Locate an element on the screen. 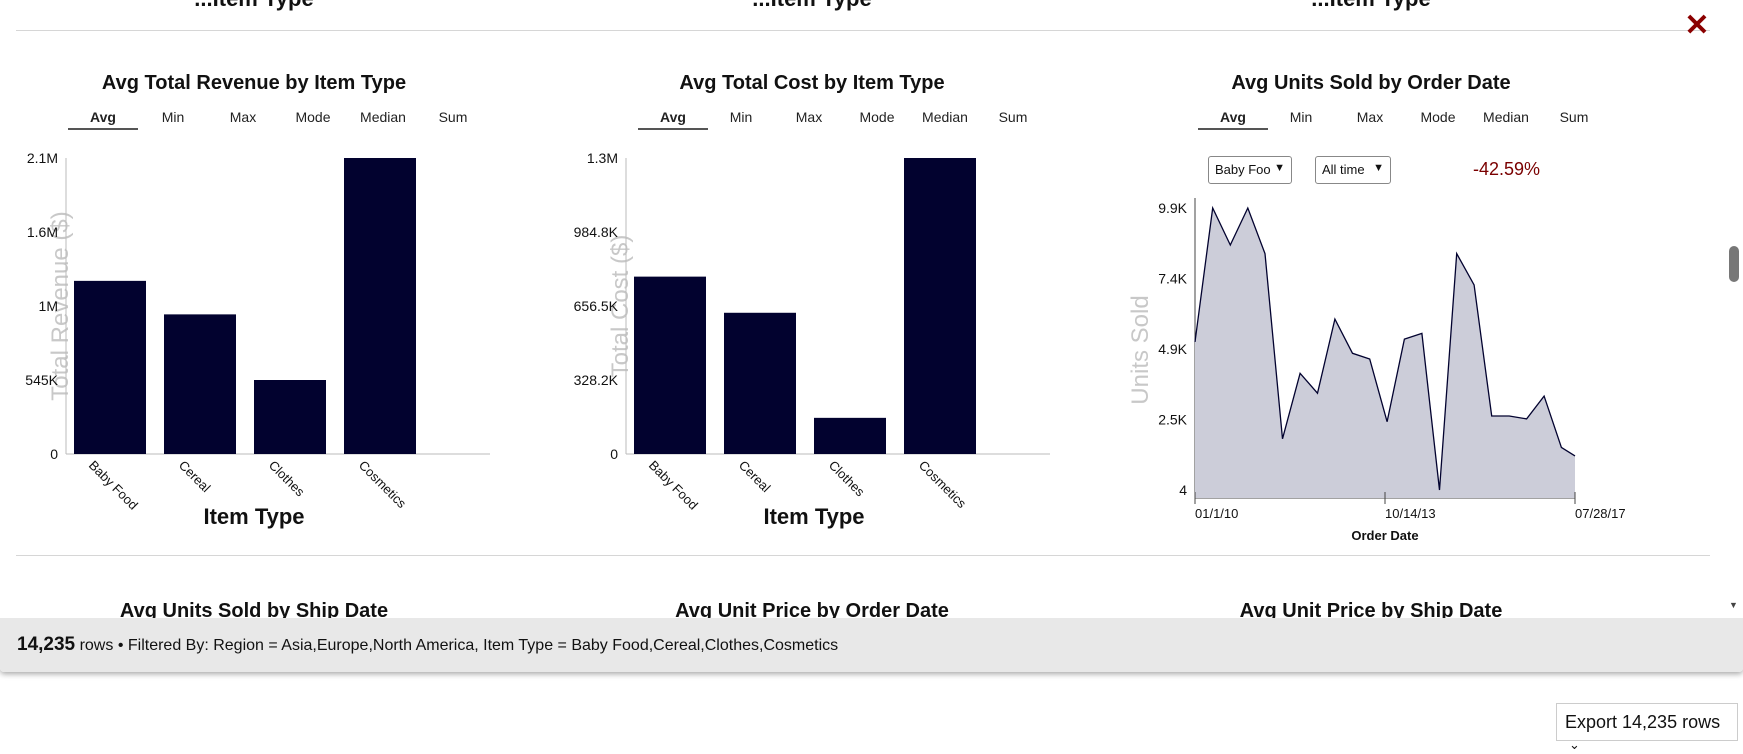  chart-title: Avg Units Sold by Order Date is located at coordinates (1371, 83).